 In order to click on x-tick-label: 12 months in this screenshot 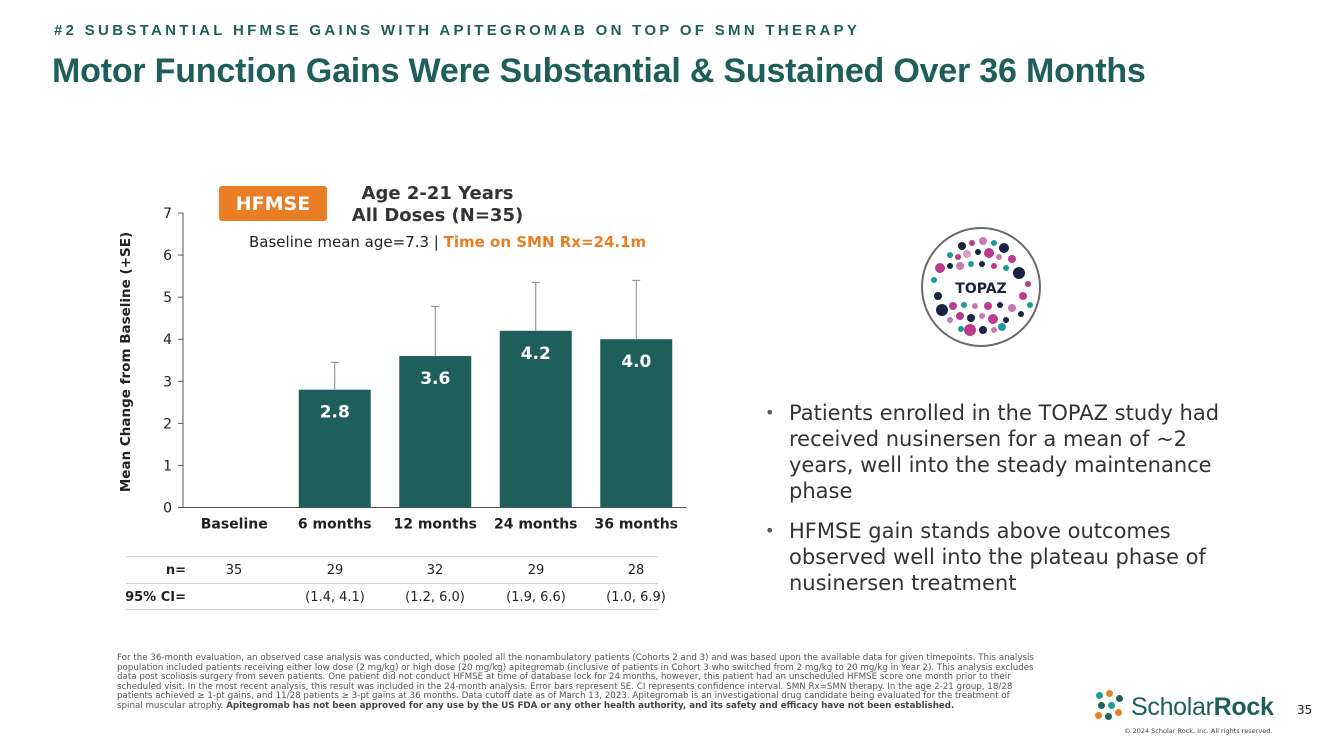, I will do `click(435, 525)`.